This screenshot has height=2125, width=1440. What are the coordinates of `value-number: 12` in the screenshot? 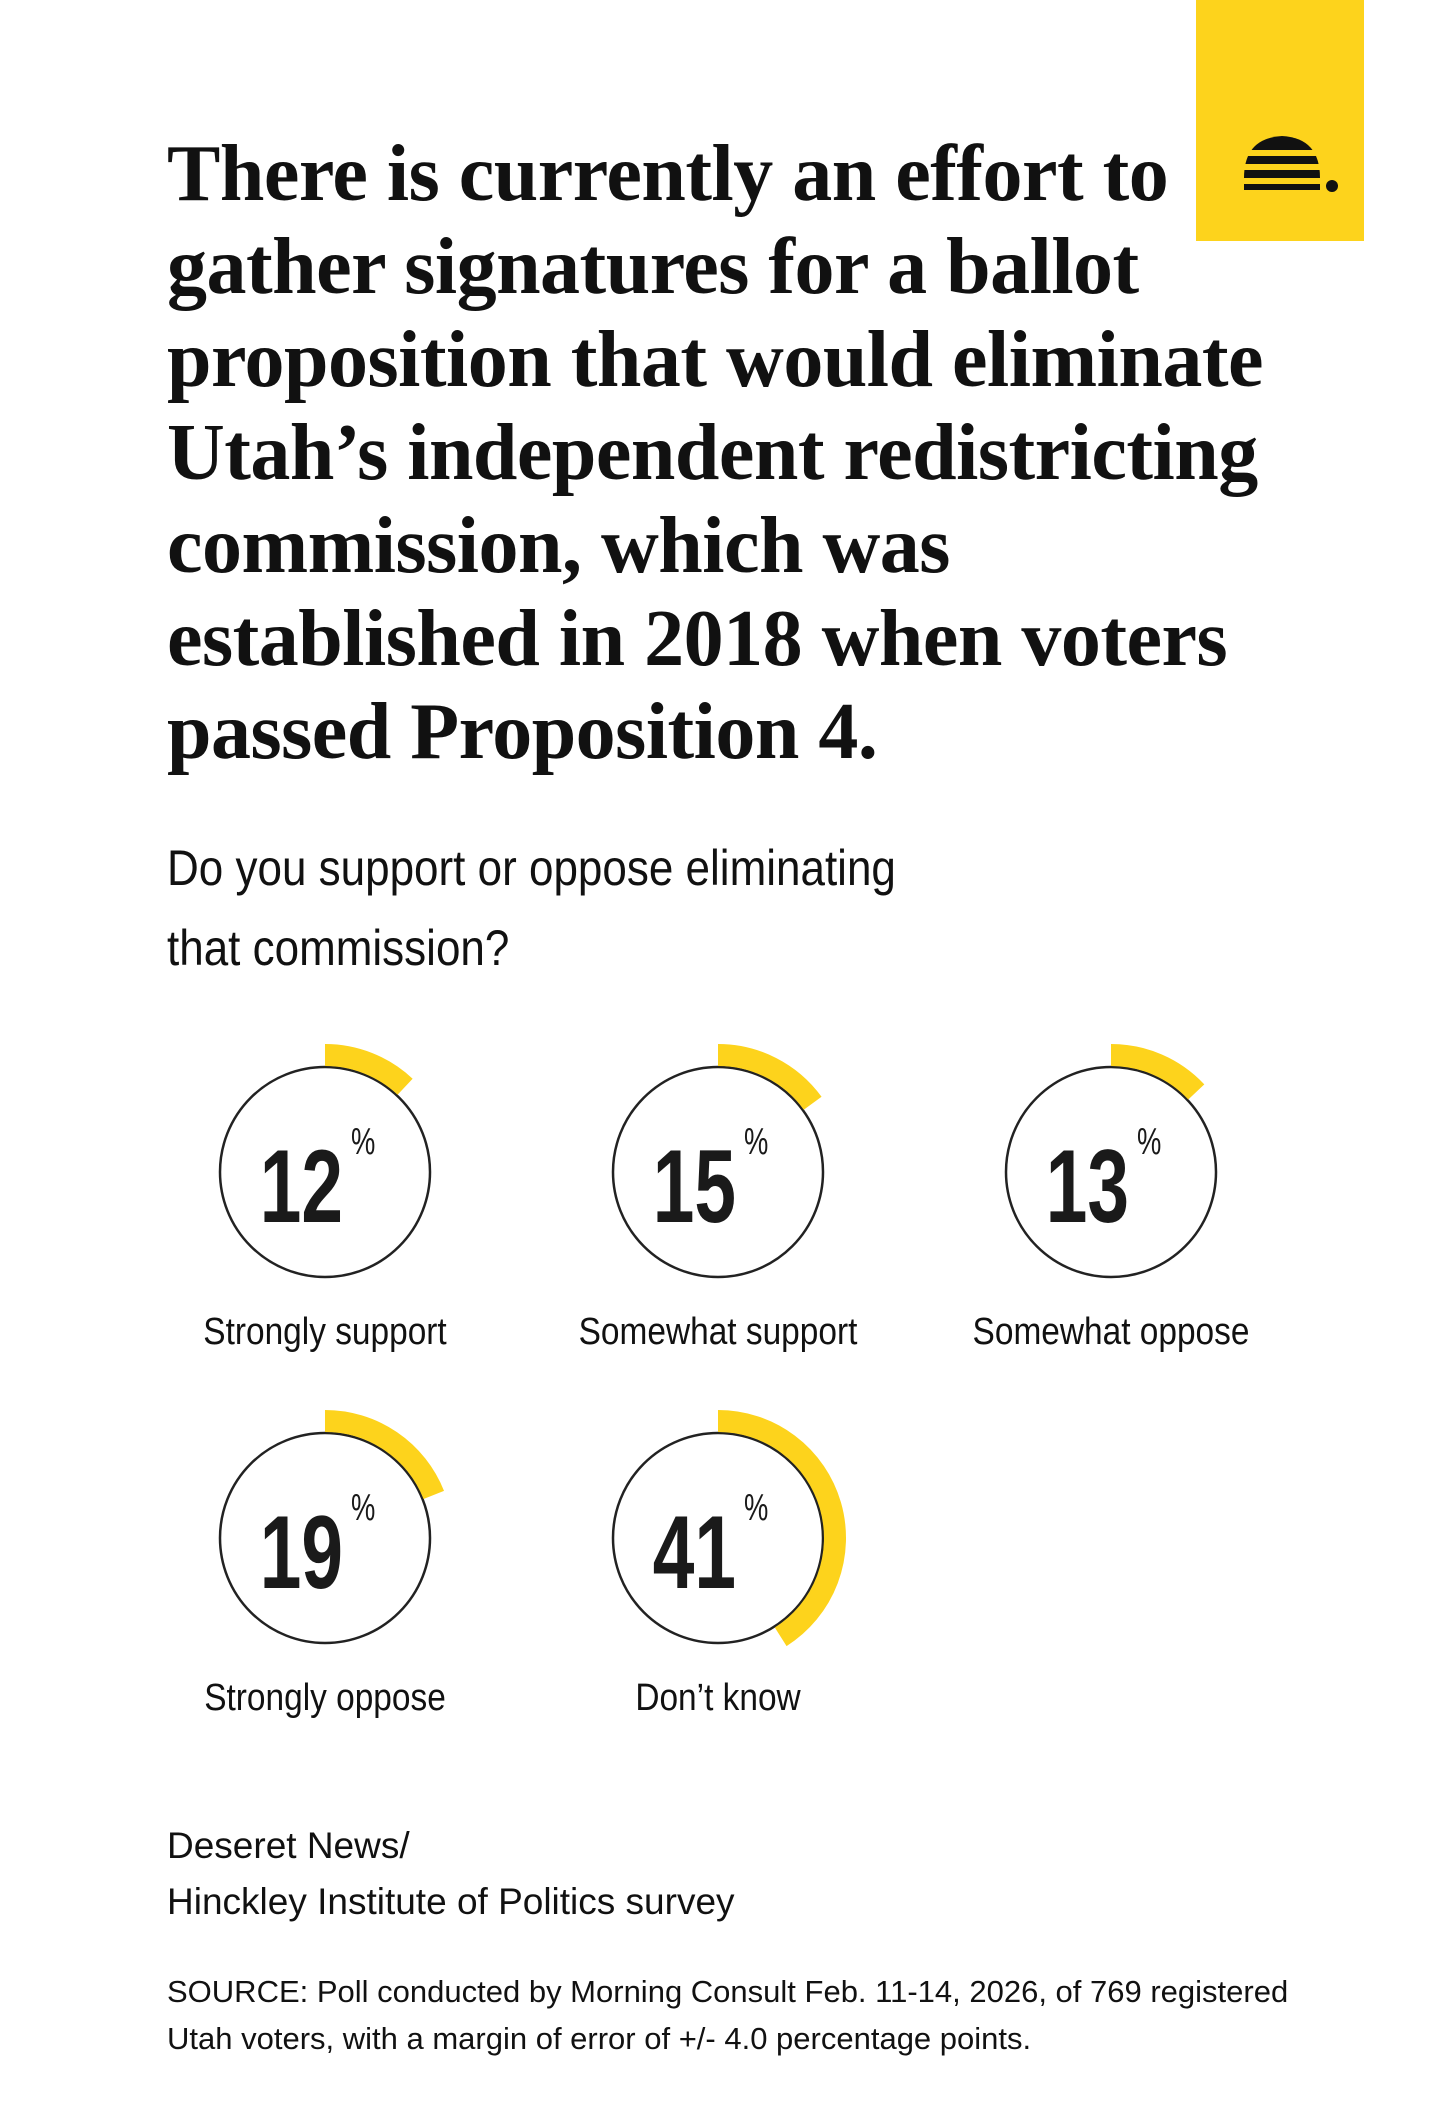 It's located at (301, 1187).